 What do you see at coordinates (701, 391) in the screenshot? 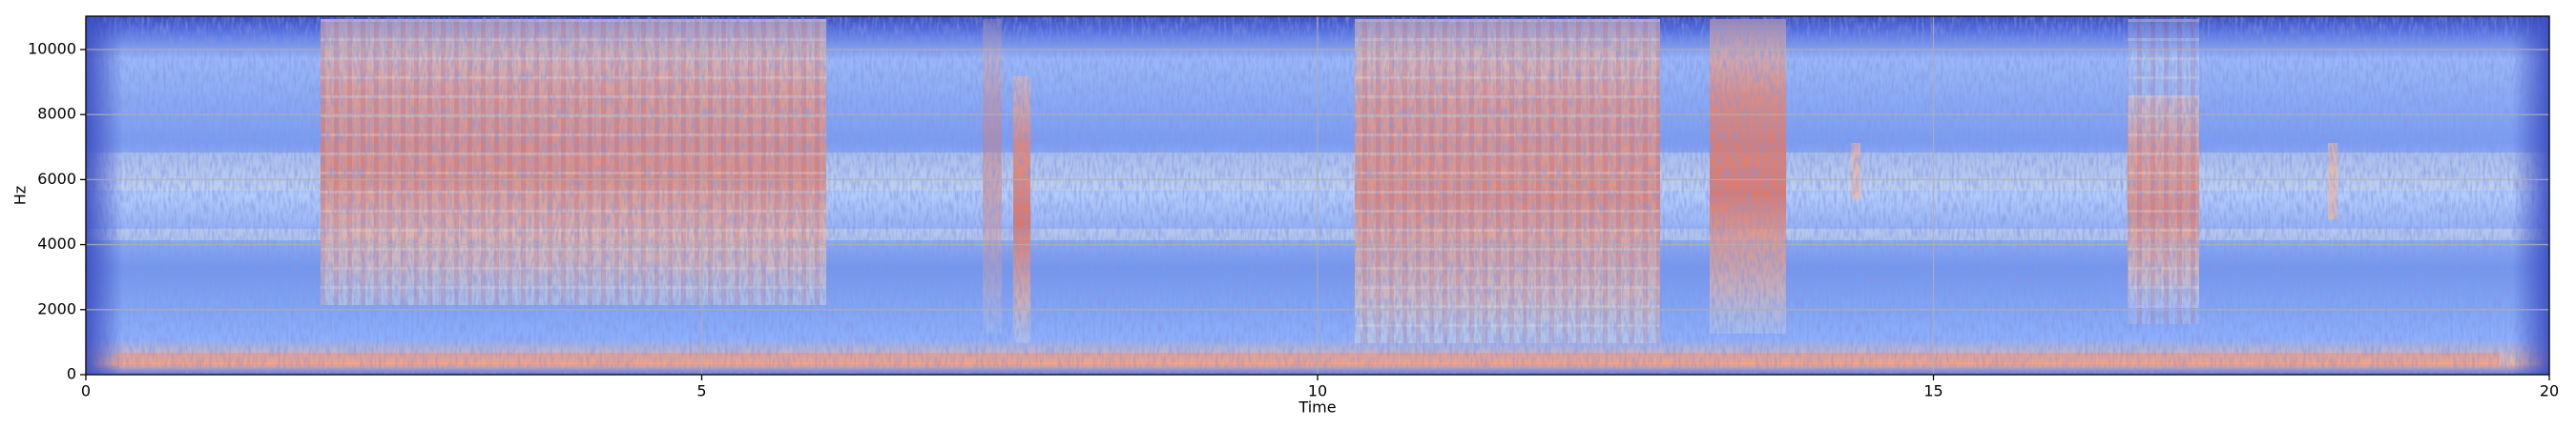
I see `x-tick-label: 5` at bounding box center [701, 391].